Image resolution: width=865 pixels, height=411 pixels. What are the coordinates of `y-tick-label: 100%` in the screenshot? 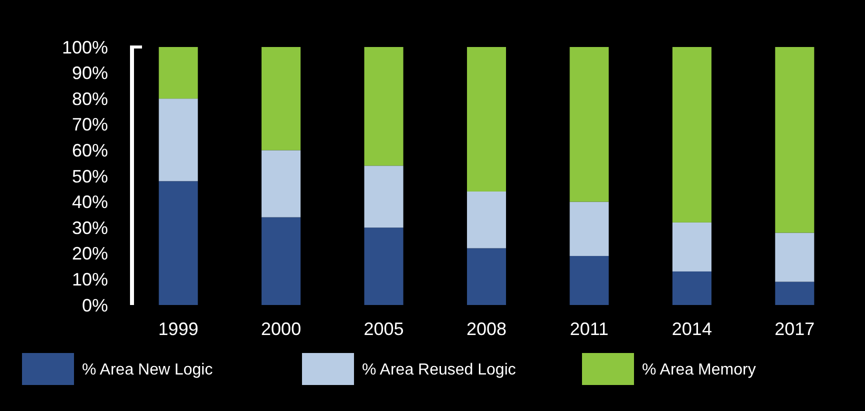 It's located at (85, 47).